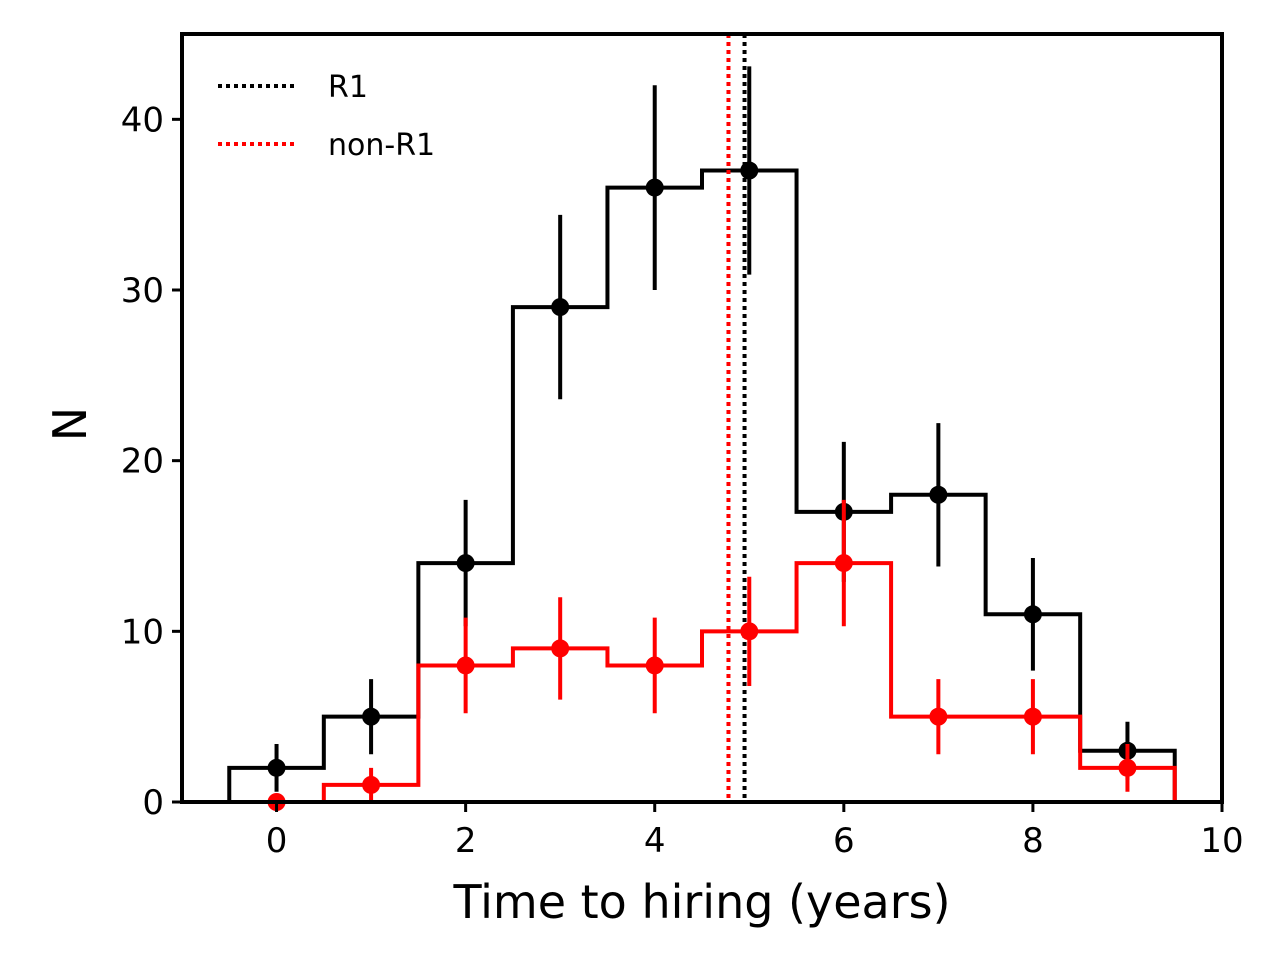  I want to click on y-axis-title: N, so click(70, 424).